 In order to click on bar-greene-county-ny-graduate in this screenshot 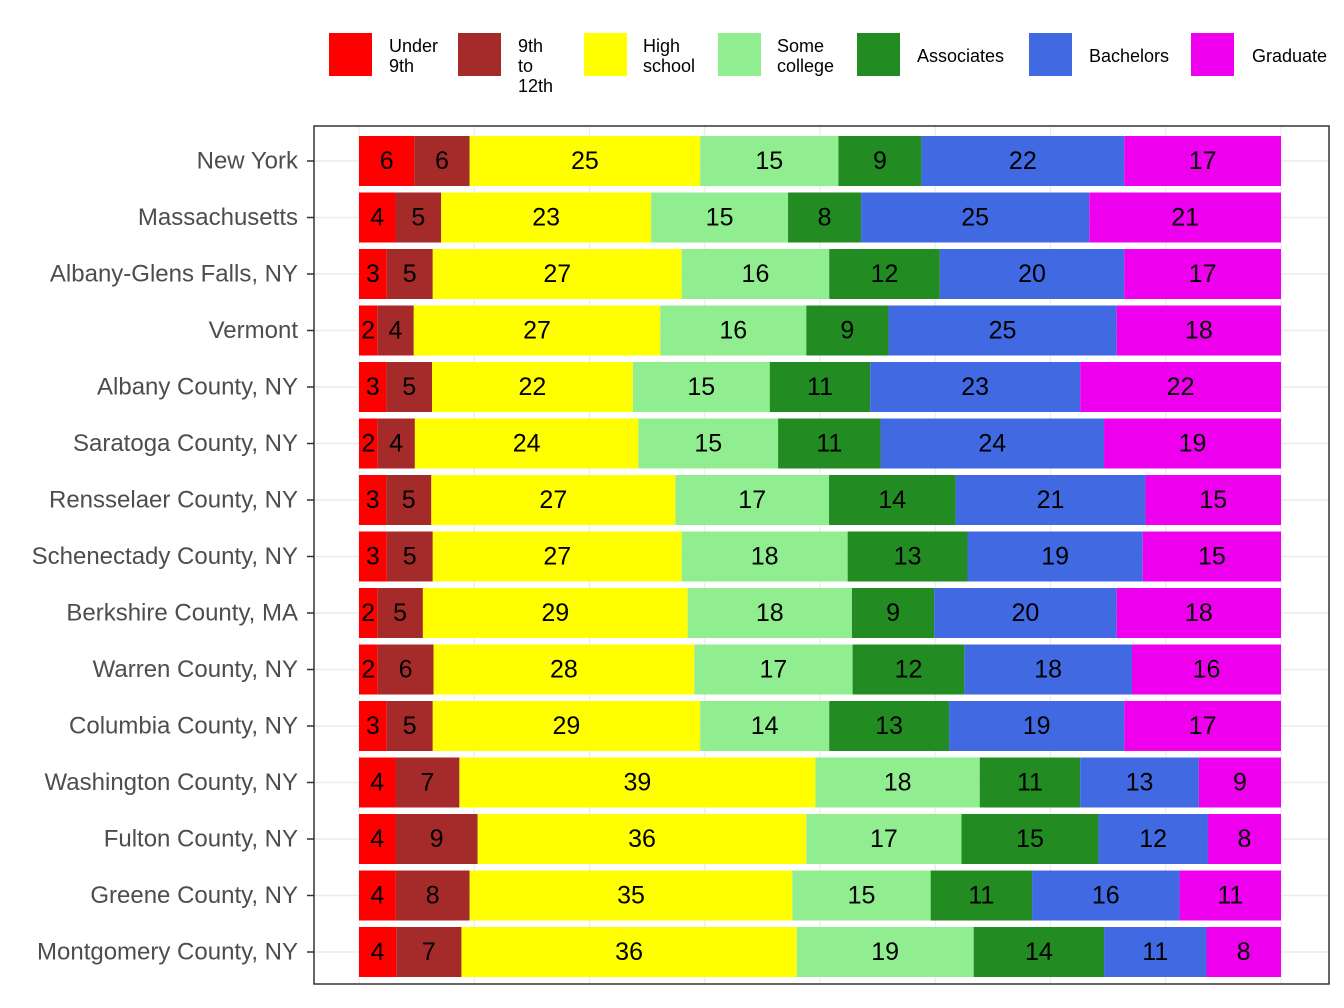, I will do `click(1230, 895)`.